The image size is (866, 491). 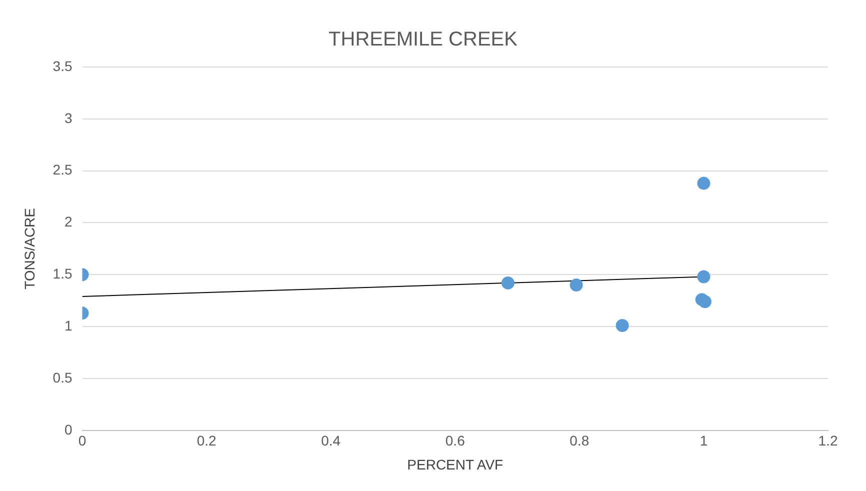 What do you see at coordinates (455, 464) in the screenshot?
I see `x-axis-title: PERCENT AVF` at bounding box center [455, 464].